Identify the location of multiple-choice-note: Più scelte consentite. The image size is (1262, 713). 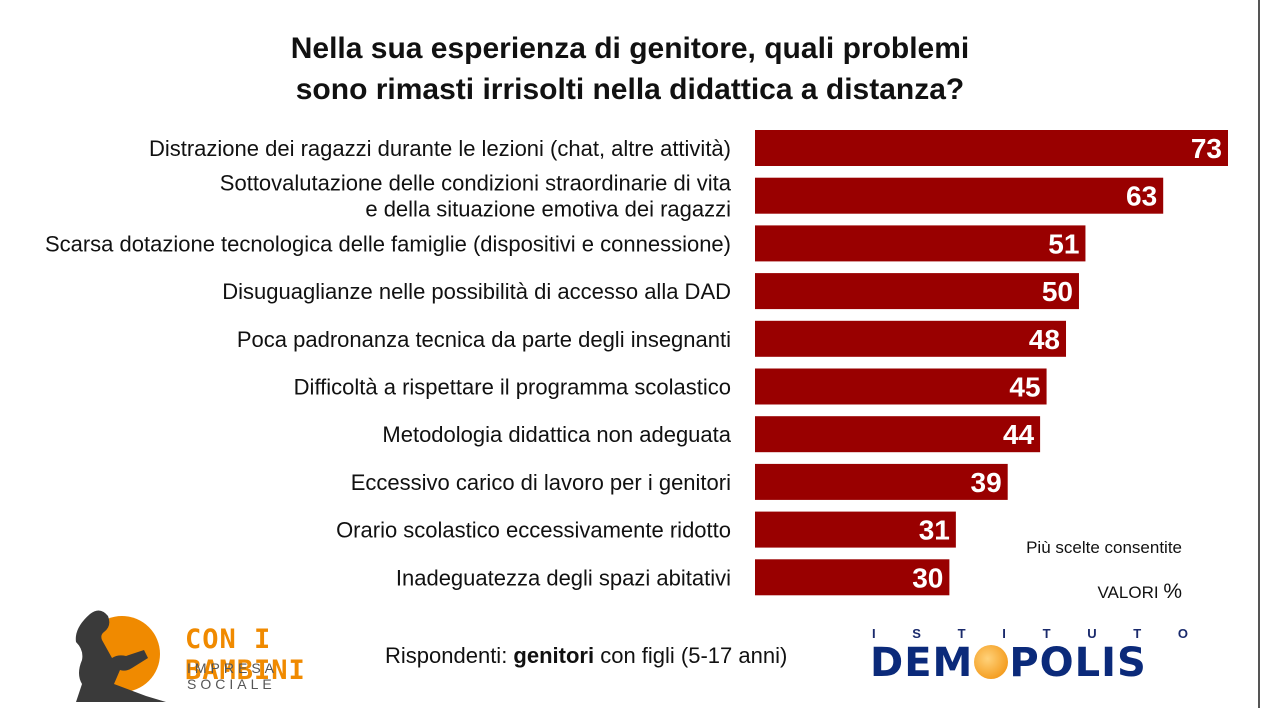
(1104, 547).